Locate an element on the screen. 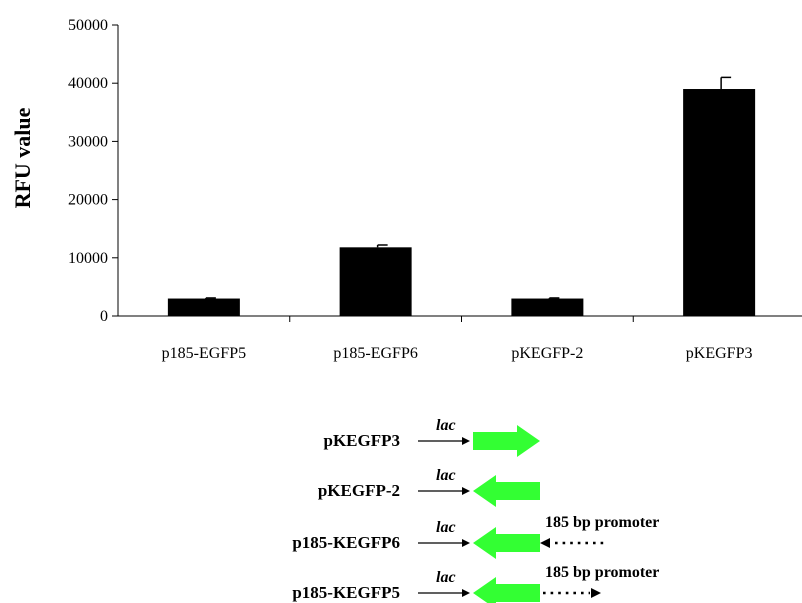 The height and width of the screenshot is (603, 802). x-tick-labels: p185-EGFP5 p185-EGFP6 pKEGFP-2 pKEGFP3 is located at coordinates (457, 353).